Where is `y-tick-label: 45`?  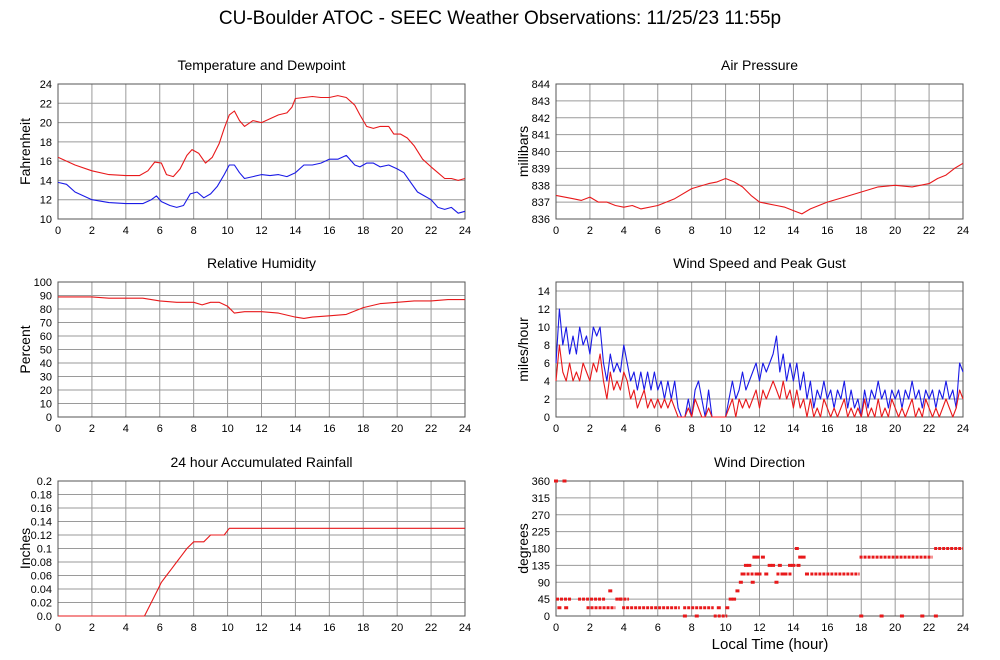
y-tick-label: 45 is located at coordinates (544, 600).